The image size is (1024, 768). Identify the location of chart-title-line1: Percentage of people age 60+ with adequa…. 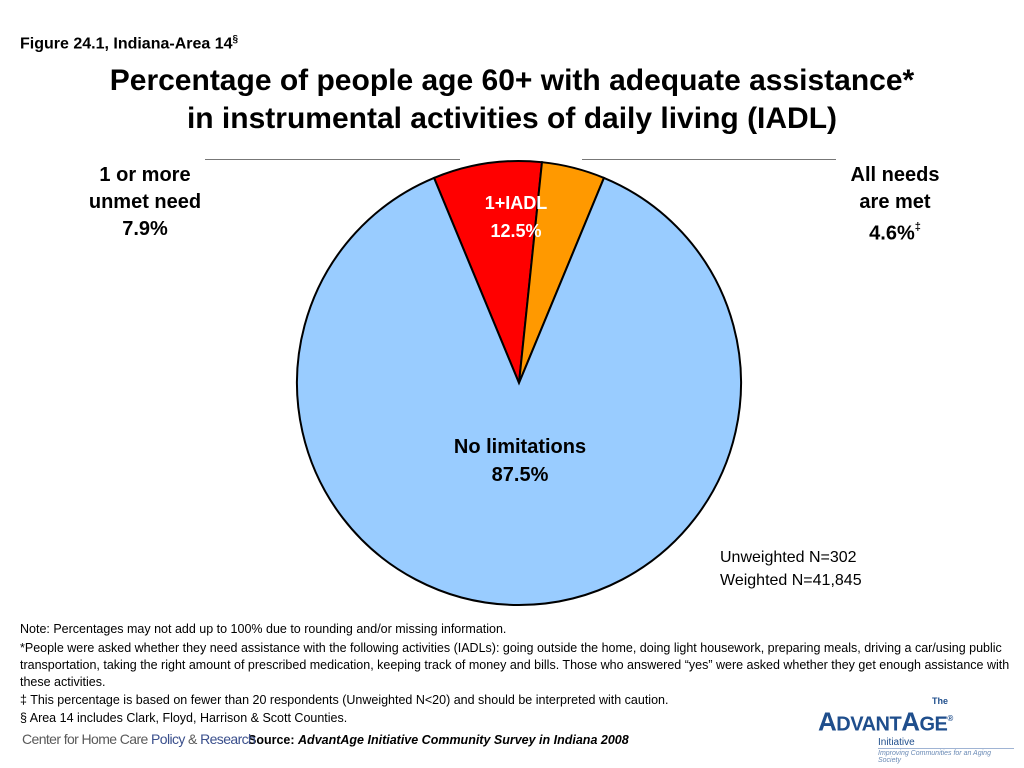
(512, 80).